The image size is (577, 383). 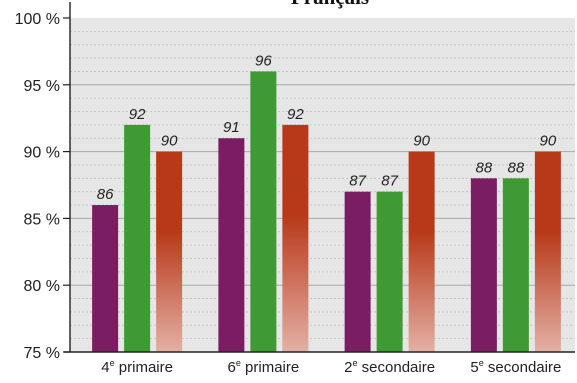 I want to click on y-tick-label: 95 %, so click(x=42, y=86).